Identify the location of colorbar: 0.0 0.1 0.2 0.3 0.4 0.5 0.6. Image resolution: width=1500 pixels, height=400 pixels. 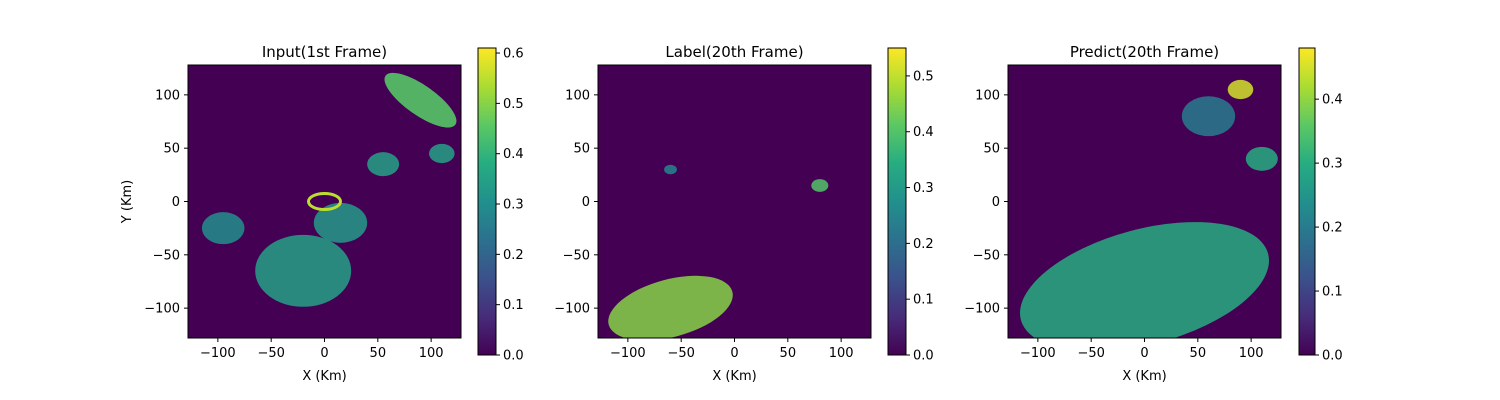
(500, 205).